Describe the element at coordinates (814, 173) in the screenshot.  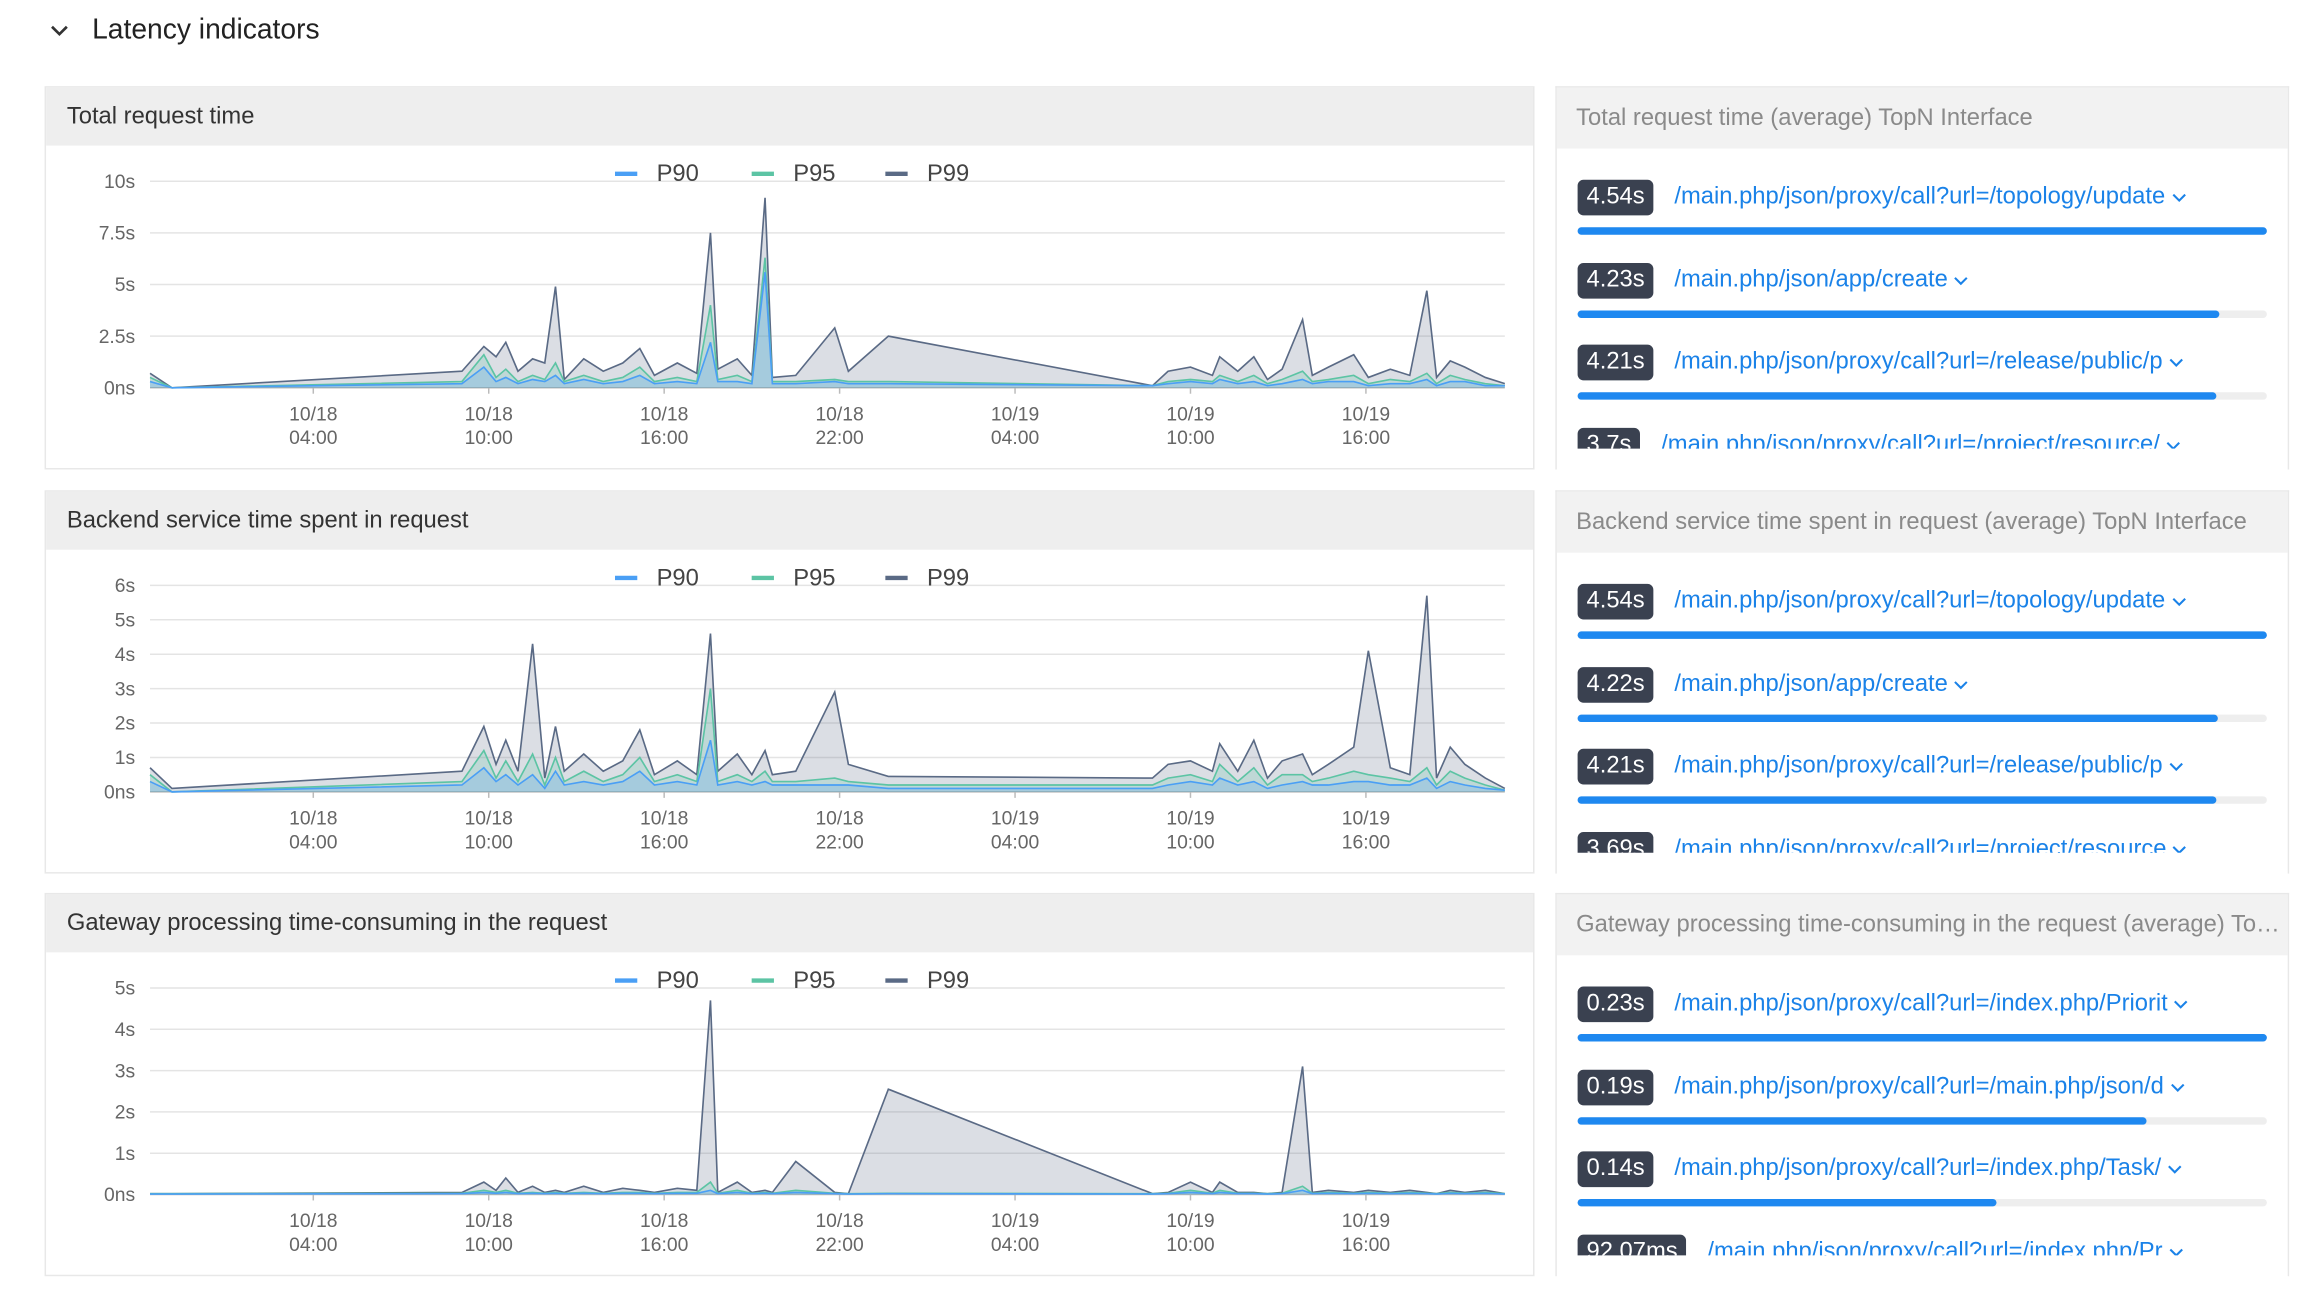
I see `legend-label: P95` at that location.